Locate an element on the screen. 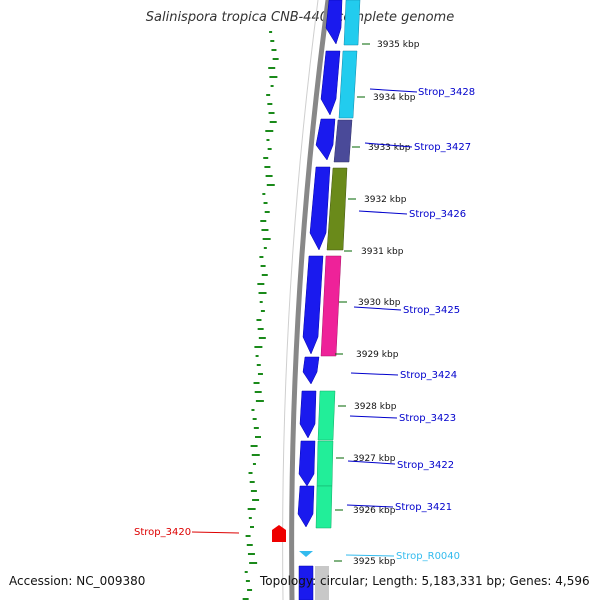  gene-label-strop-3421: Strop_3421 is located at coordinates (423, 507).